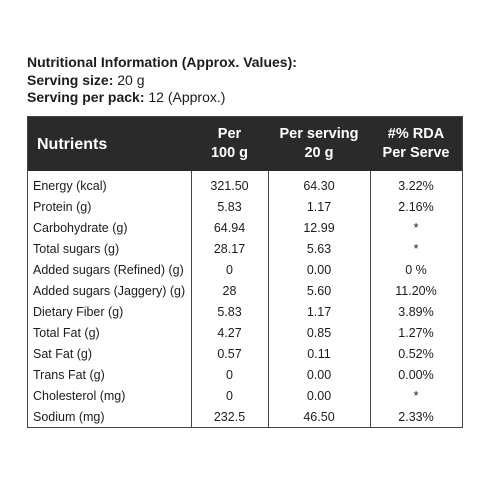 This screenshot has width=490, height=490. What do you see at coordinates (131, 79) in the screenshot?
I see `serving-size-value: 20 g` at bounding box center [131, 79].